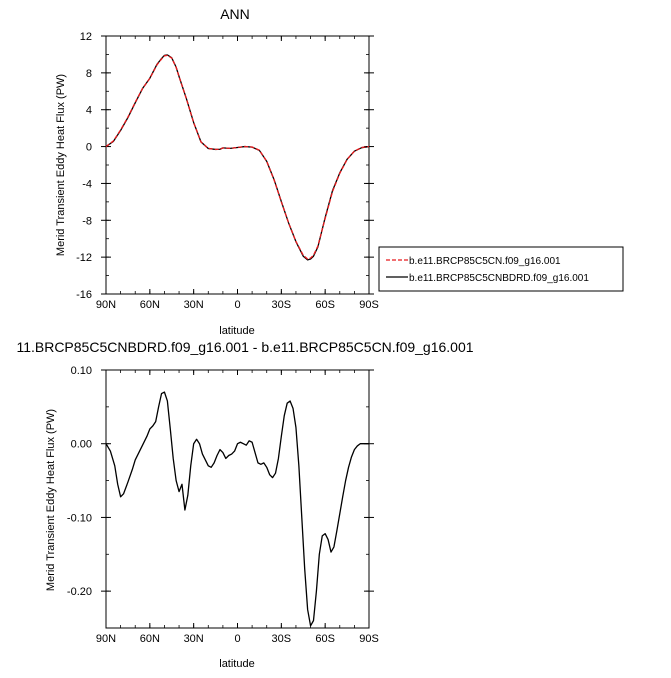  Describe the element at coordinates (84, 258) in the screenshot. I see `y-tick-label: -12` at that location.